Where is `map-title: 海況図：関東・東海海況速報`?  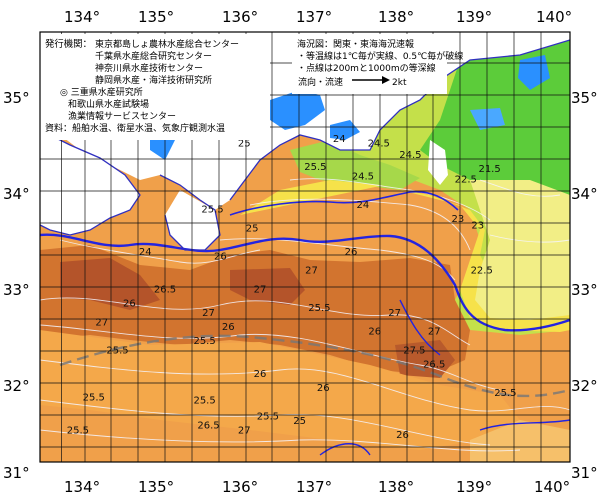 map-title: 海況図：関東・東海海況速報 is located at coordinates (355, 44).